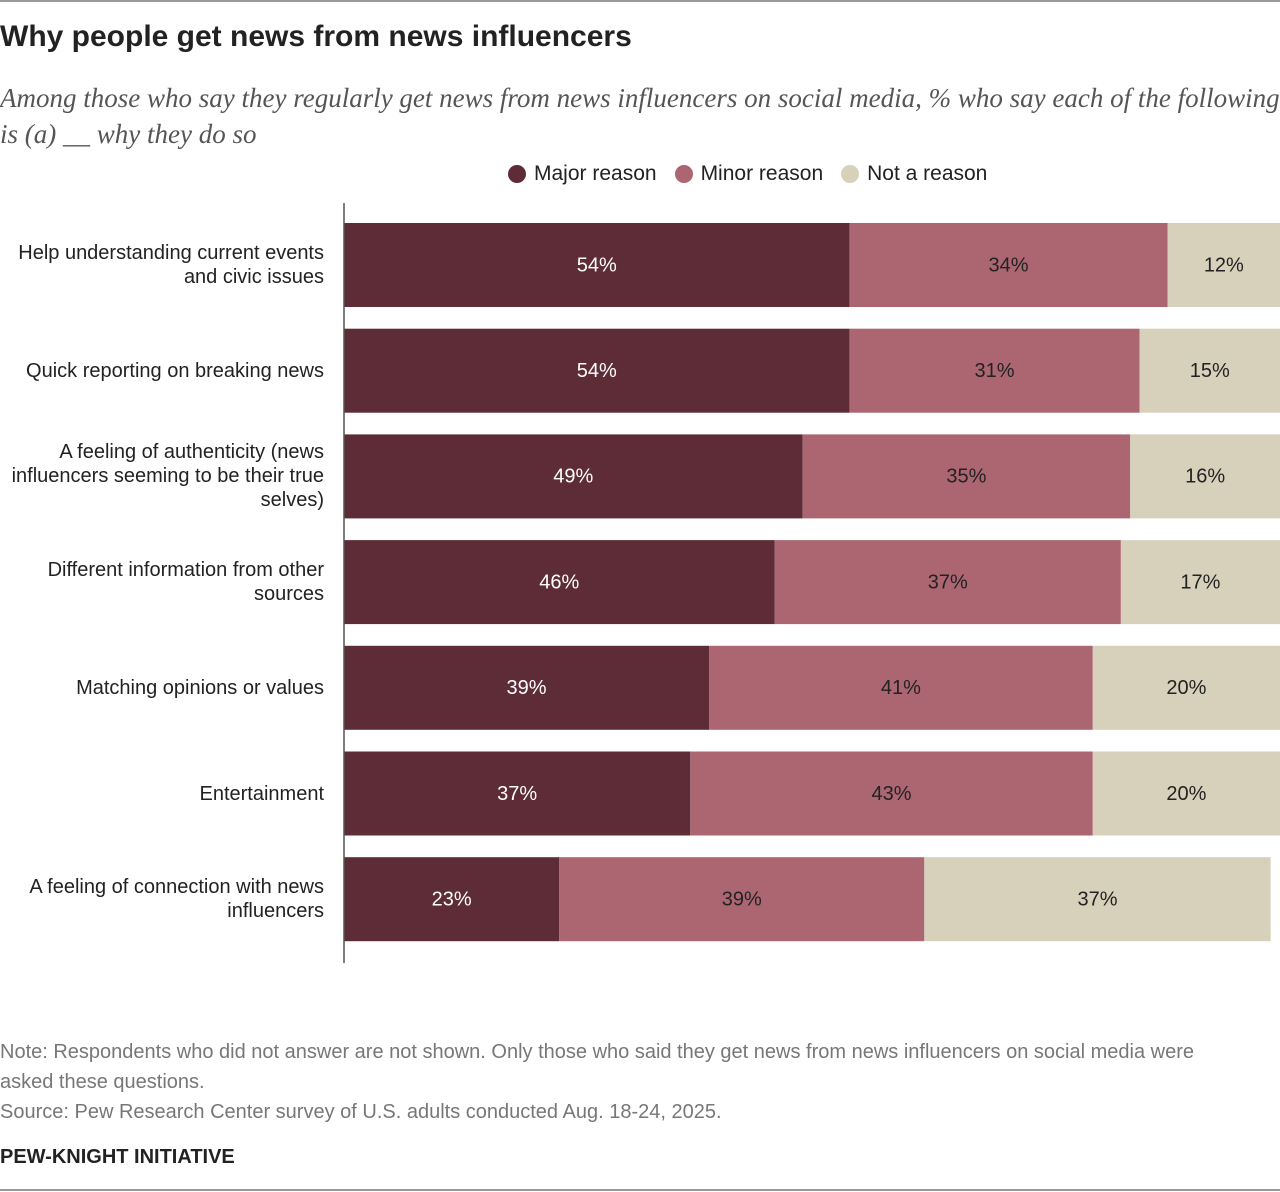  What do you see at coordinates (927, 173) in the screenshot?
I see `legend-label: Not a reason` at bounding box center [927, 173].